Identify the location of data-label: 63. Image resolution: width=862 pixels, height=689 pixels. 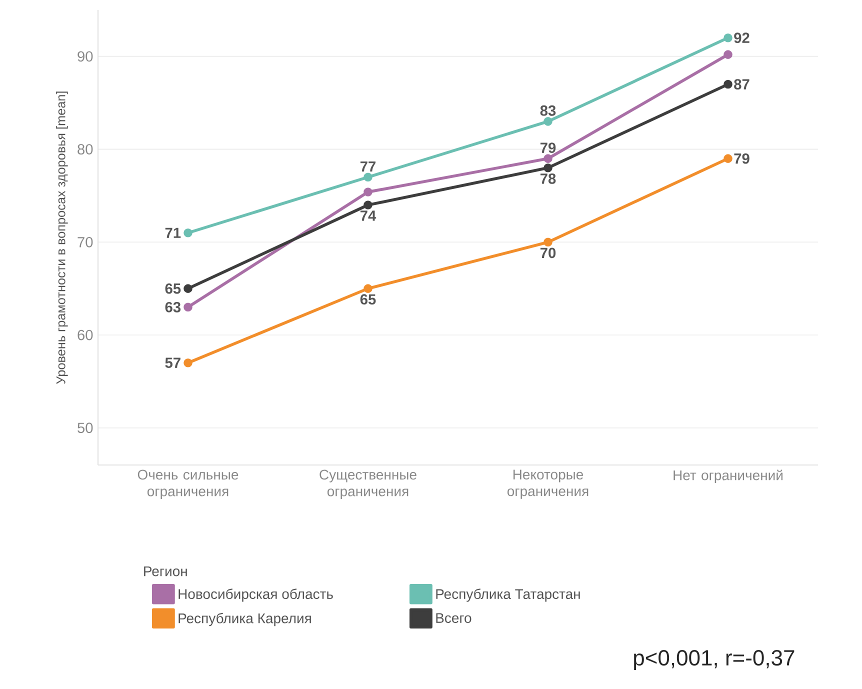
(173, 307).